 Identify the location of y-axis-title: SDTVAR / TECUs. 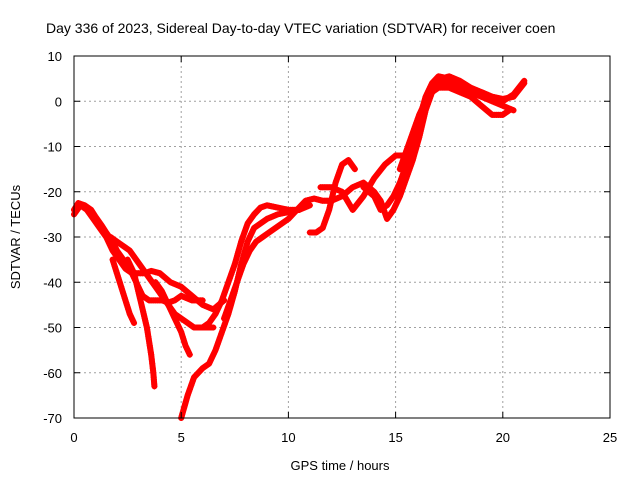
(15, 236).